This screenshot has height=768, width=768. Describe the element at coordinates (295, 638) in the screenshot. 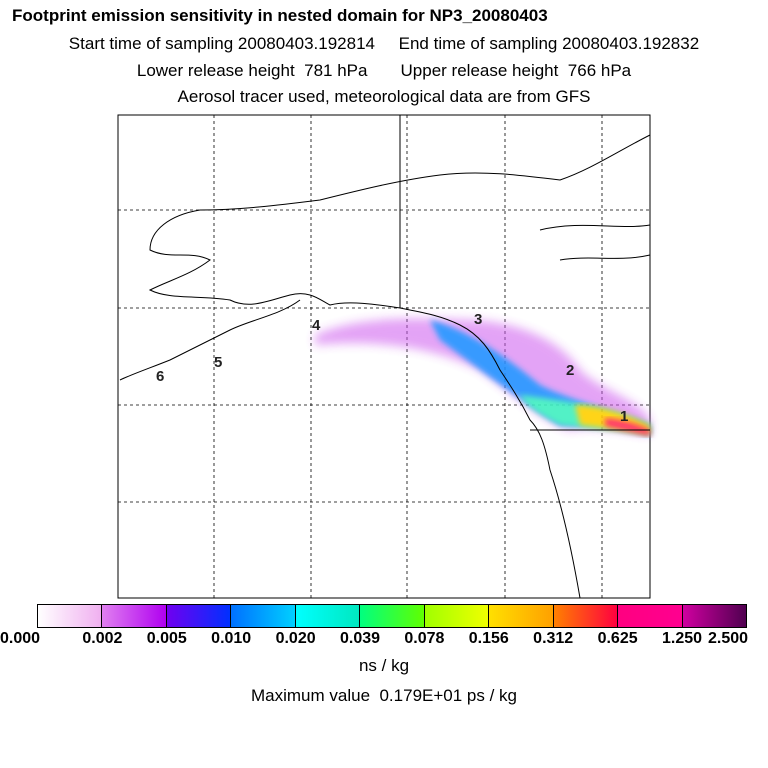

I see `colorbar-tick-label: 0.020` at that location.